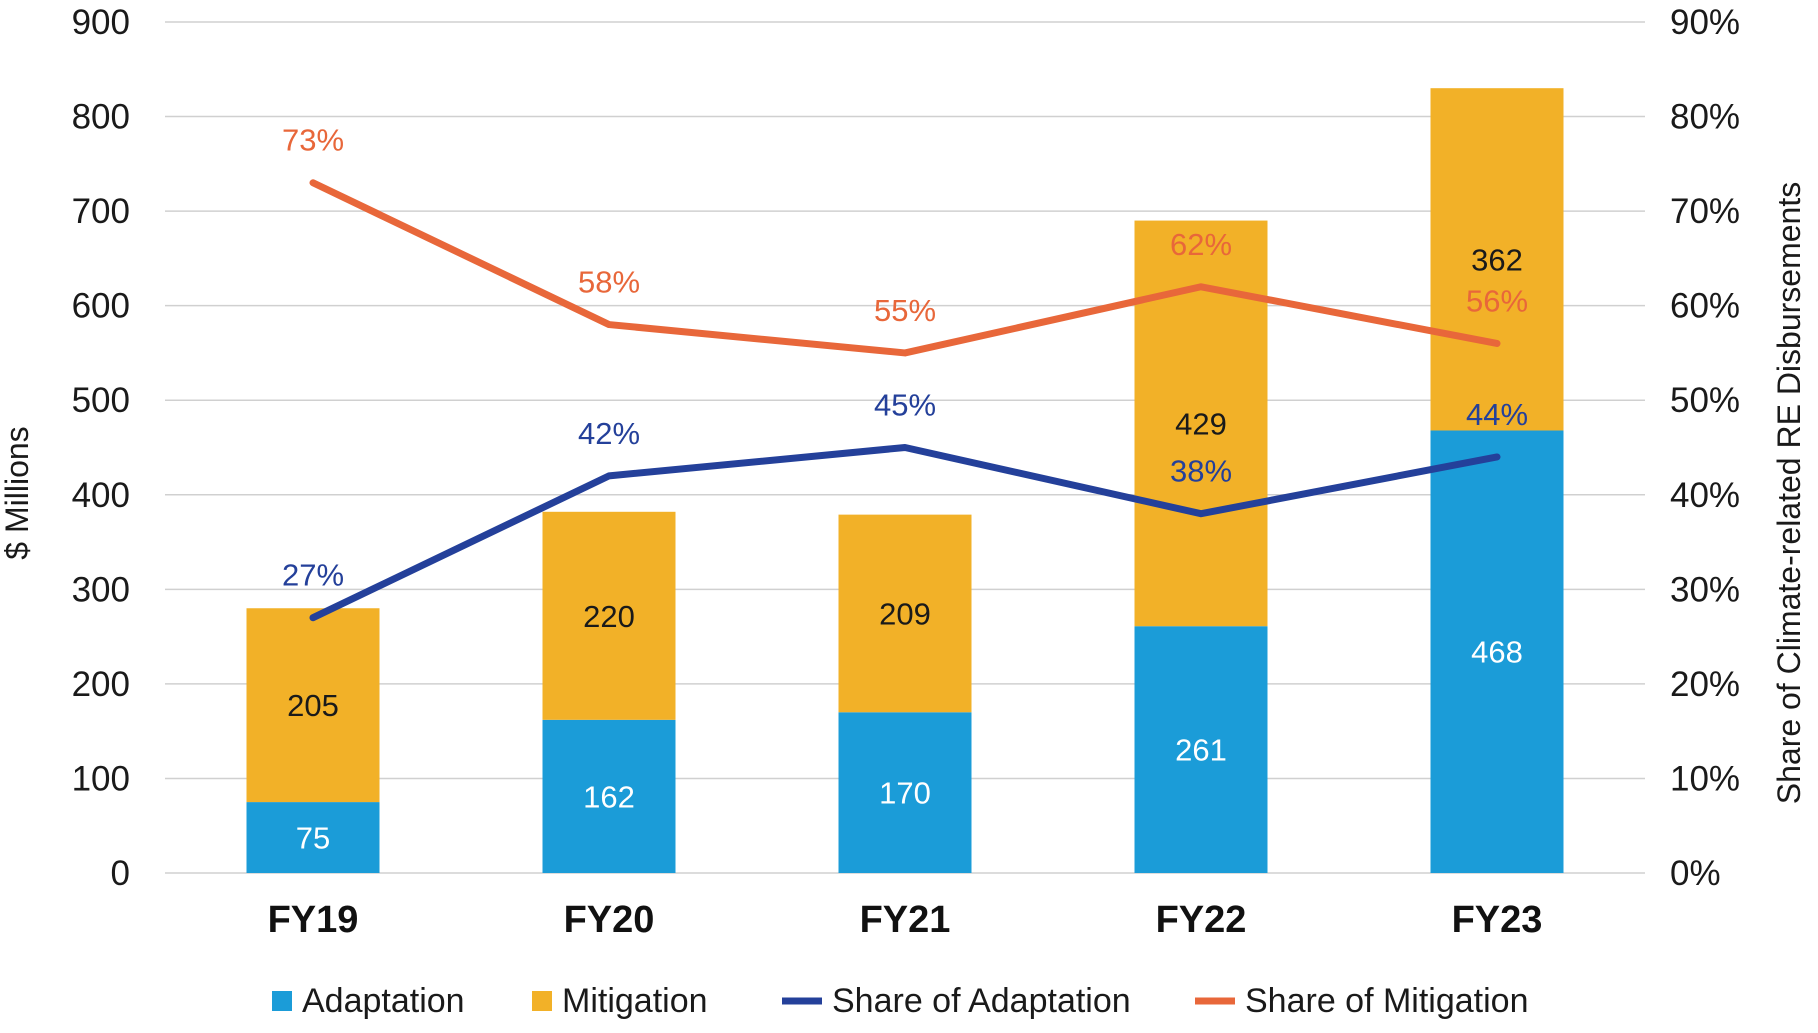  I want to click on bar-value-label: 162, so click(609, 796).